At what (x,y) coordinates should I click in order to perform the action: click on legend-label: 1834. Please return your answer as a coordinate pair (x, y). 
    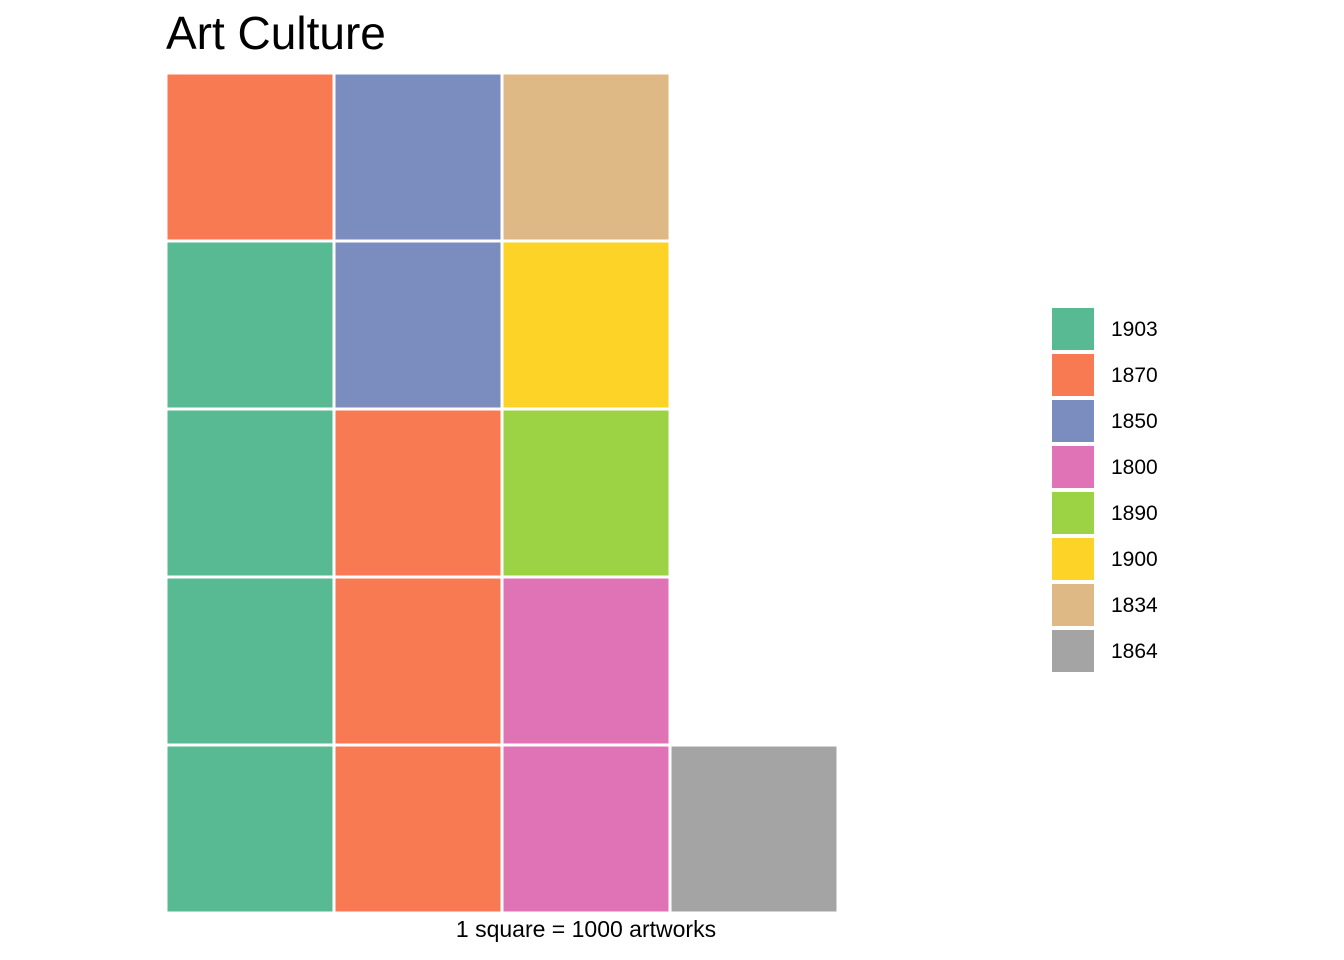
    Looking at the image, I should click on (1134, 605).